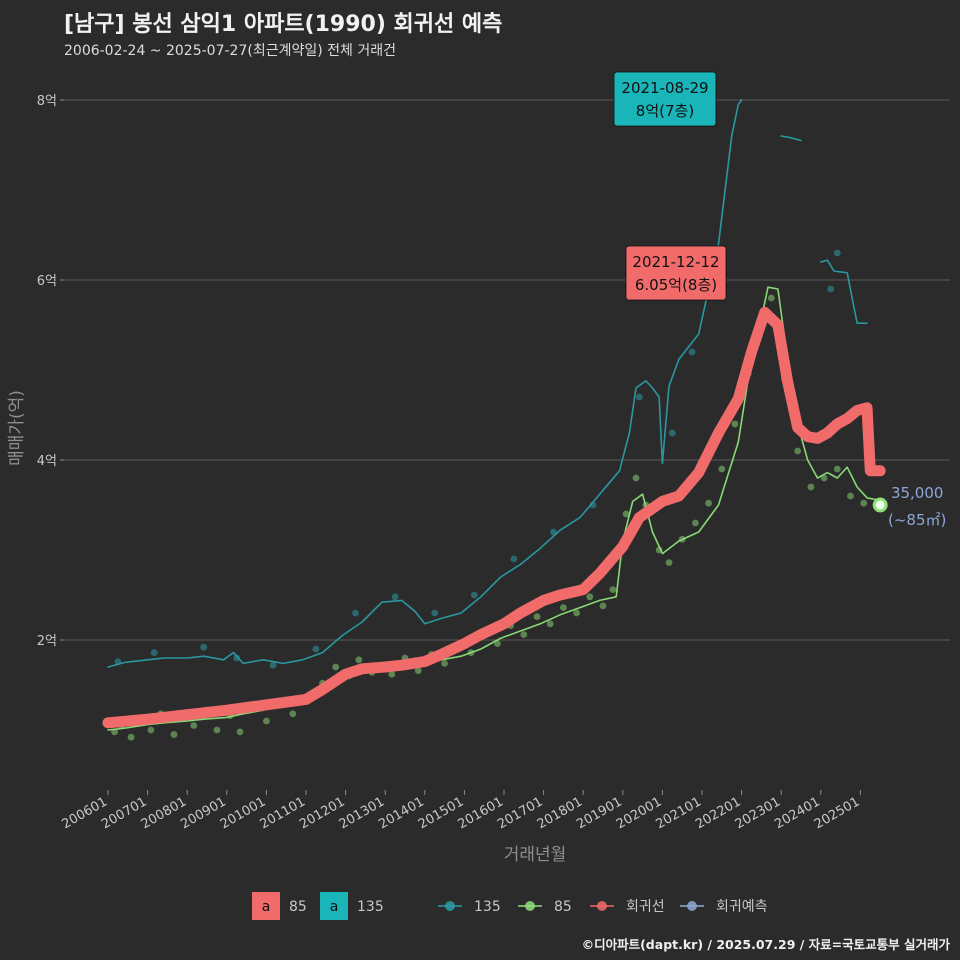  What do you see at coordinates (47, 281) in the screenshot?
I see `y-tick-label: 6억` at bounding box center [47, 281].